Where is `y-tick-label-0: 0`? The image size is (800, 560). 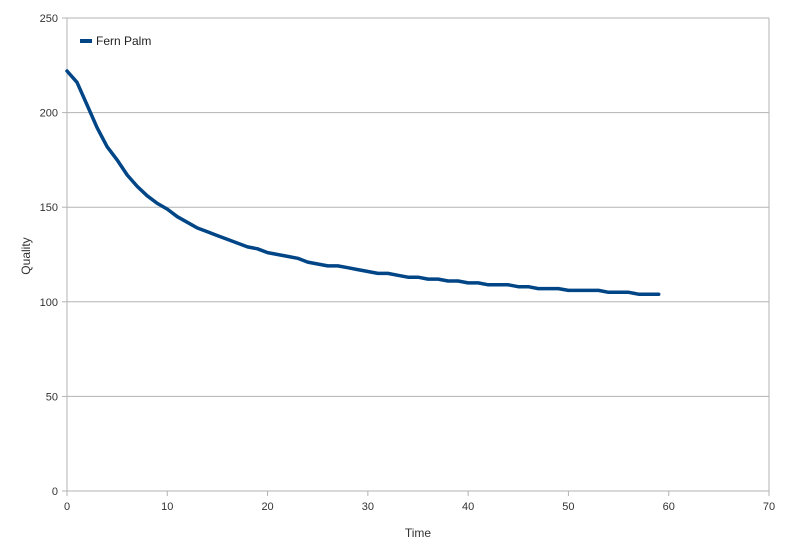 y-tick-label-0: 0 is located at coordinates (55, 492).